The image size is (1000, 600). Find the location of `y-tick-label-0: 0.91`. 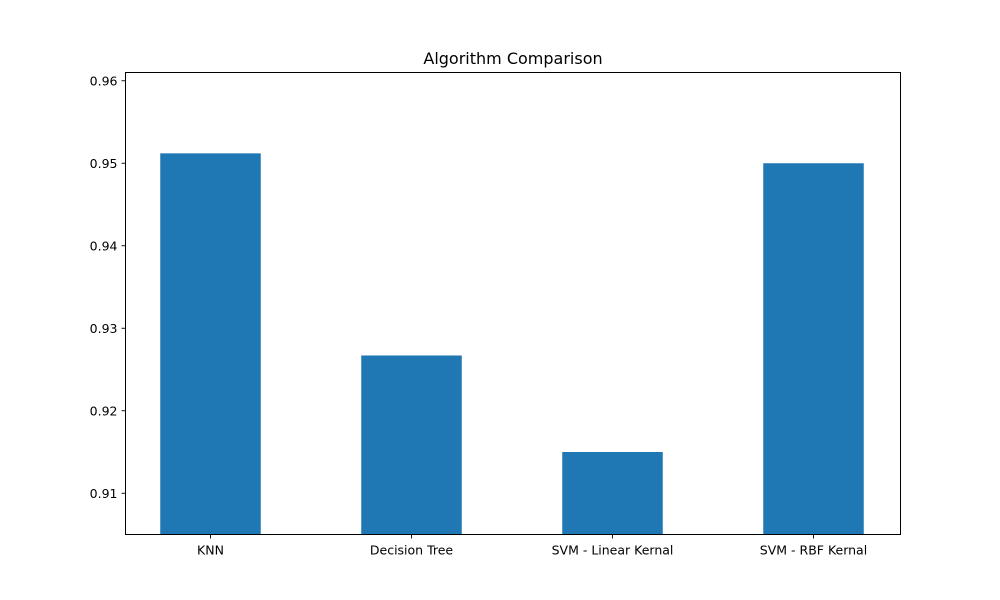

y-tick-label-0: 0.91 is located at coordinates (104, 493).